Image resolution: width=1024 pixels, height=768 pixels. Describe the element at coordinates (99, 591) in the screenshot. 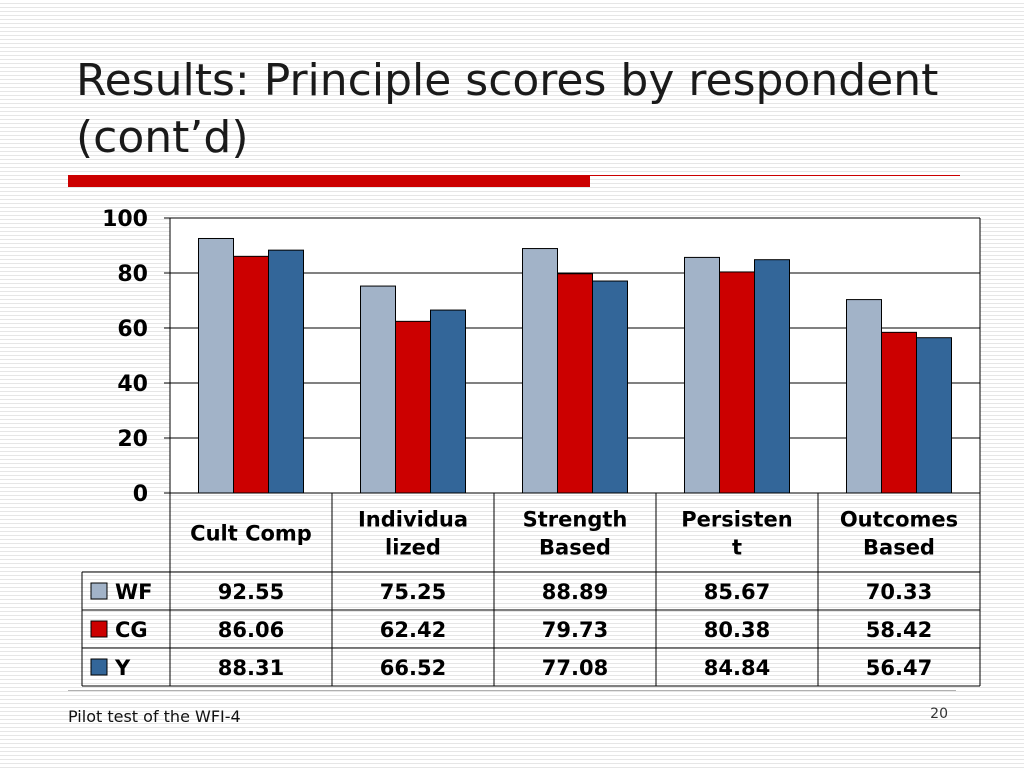

I see `legend-swatch-wf` at that location.